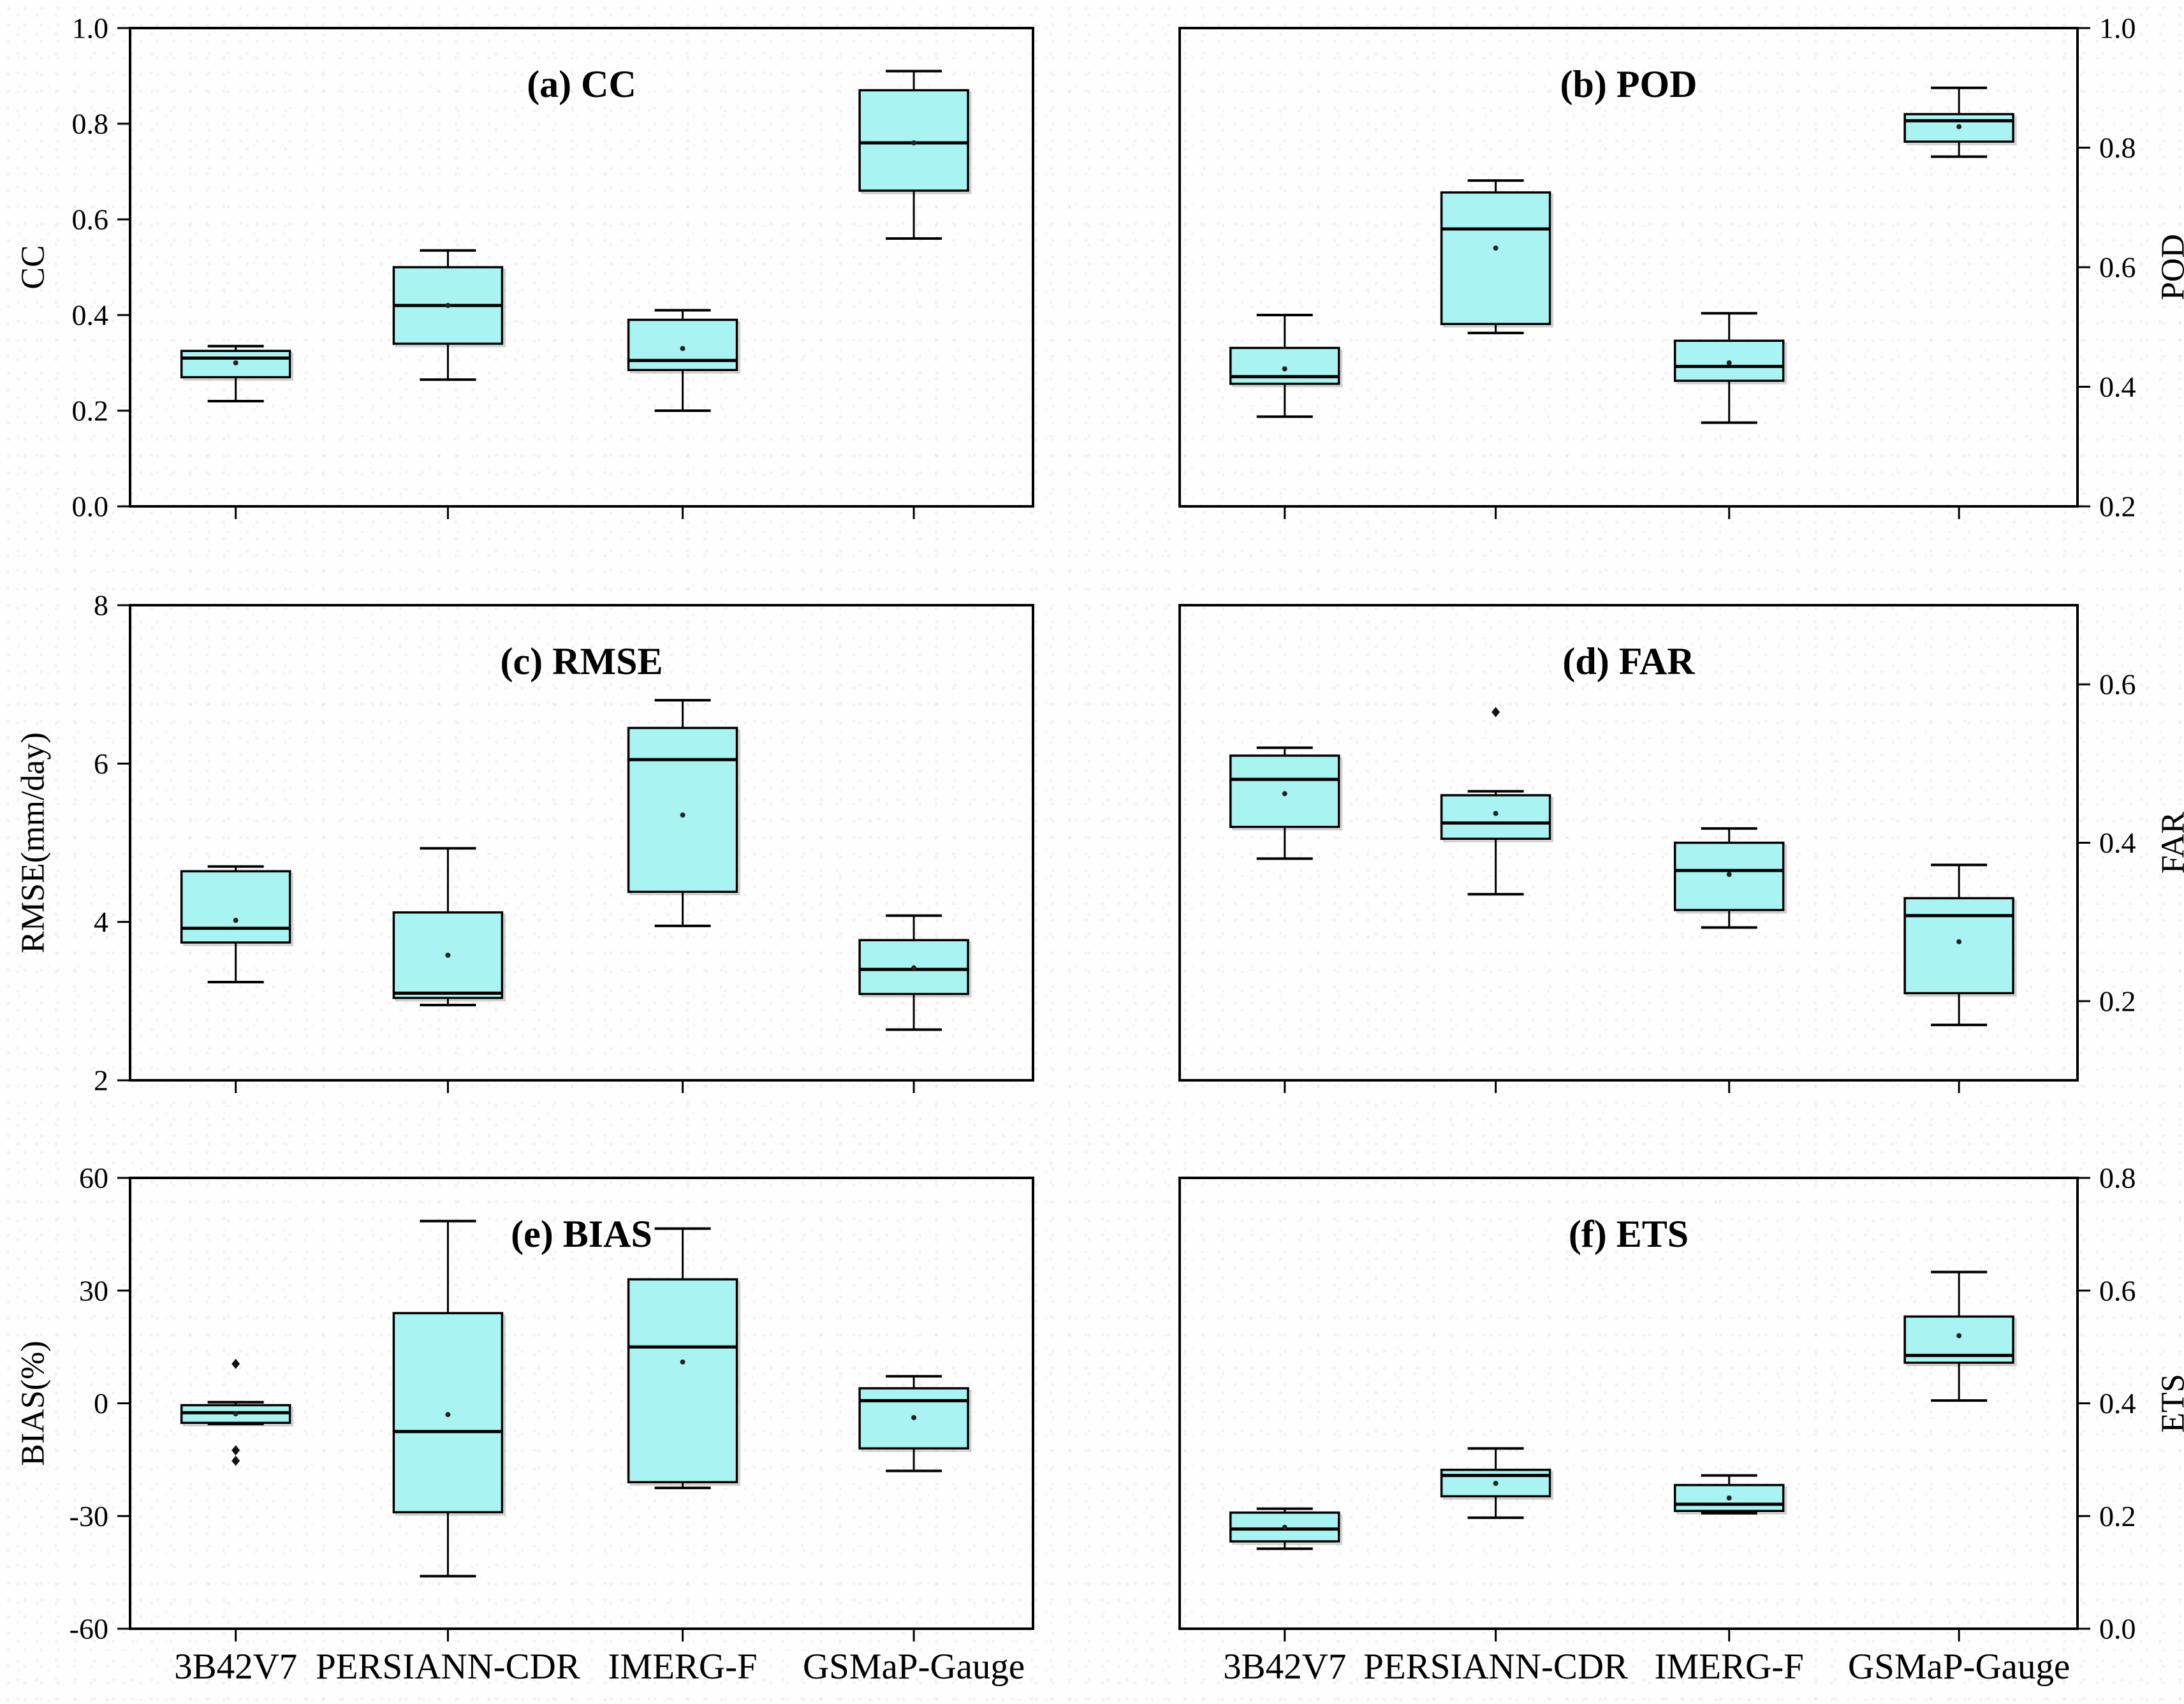  Describe the element at coordinates (2169, 267) in the screenshot. I see `y-axis-title: POD` at that location.